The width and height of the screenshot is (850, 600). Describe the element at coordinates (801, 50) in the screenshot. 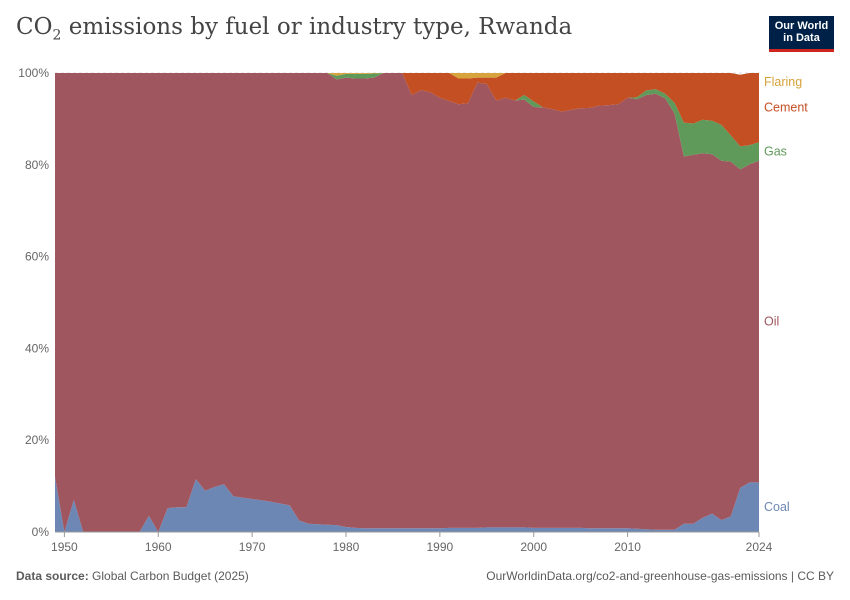

I see `logo-accent-bar` at that location.